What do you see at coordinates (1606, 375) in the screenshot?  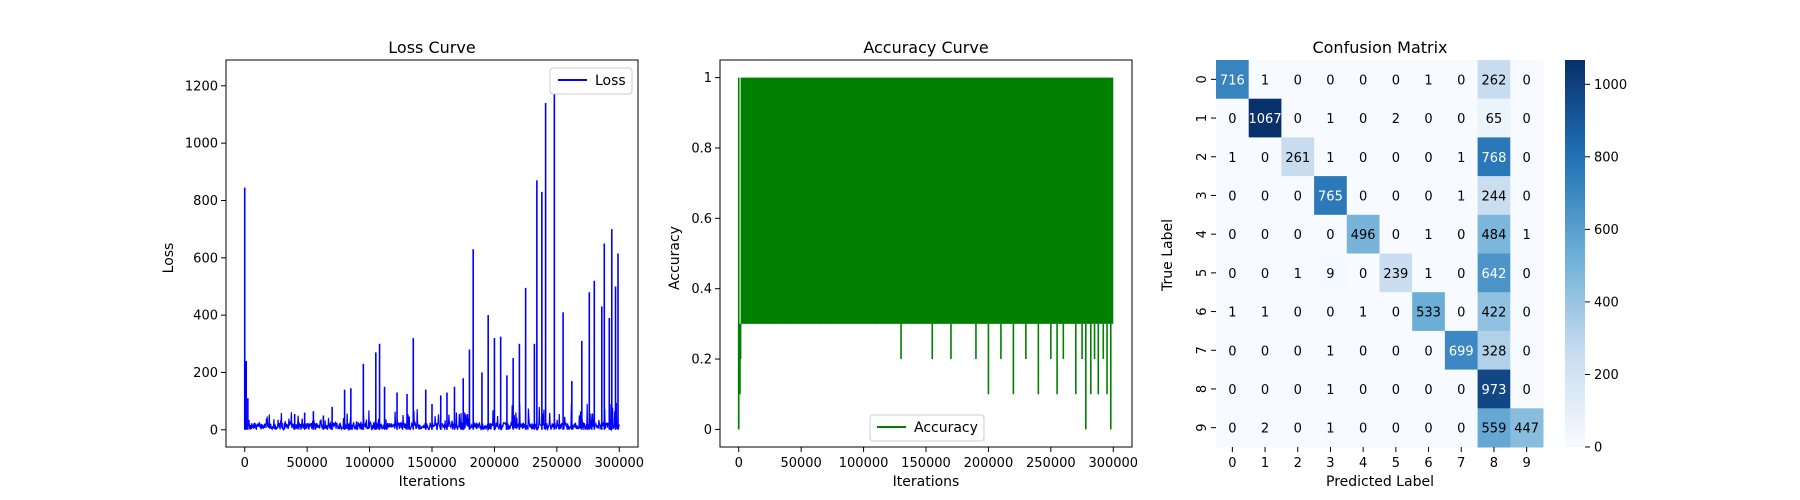 I see `colorbar-tick-label: 200` at bounding box center [1606, 375].